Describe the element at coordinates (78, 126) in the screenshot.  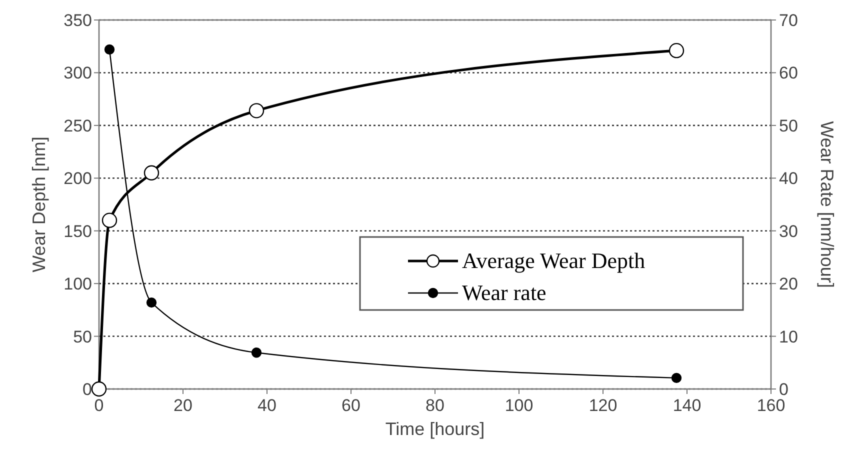
I see `y-tick-label: 250` at that location.